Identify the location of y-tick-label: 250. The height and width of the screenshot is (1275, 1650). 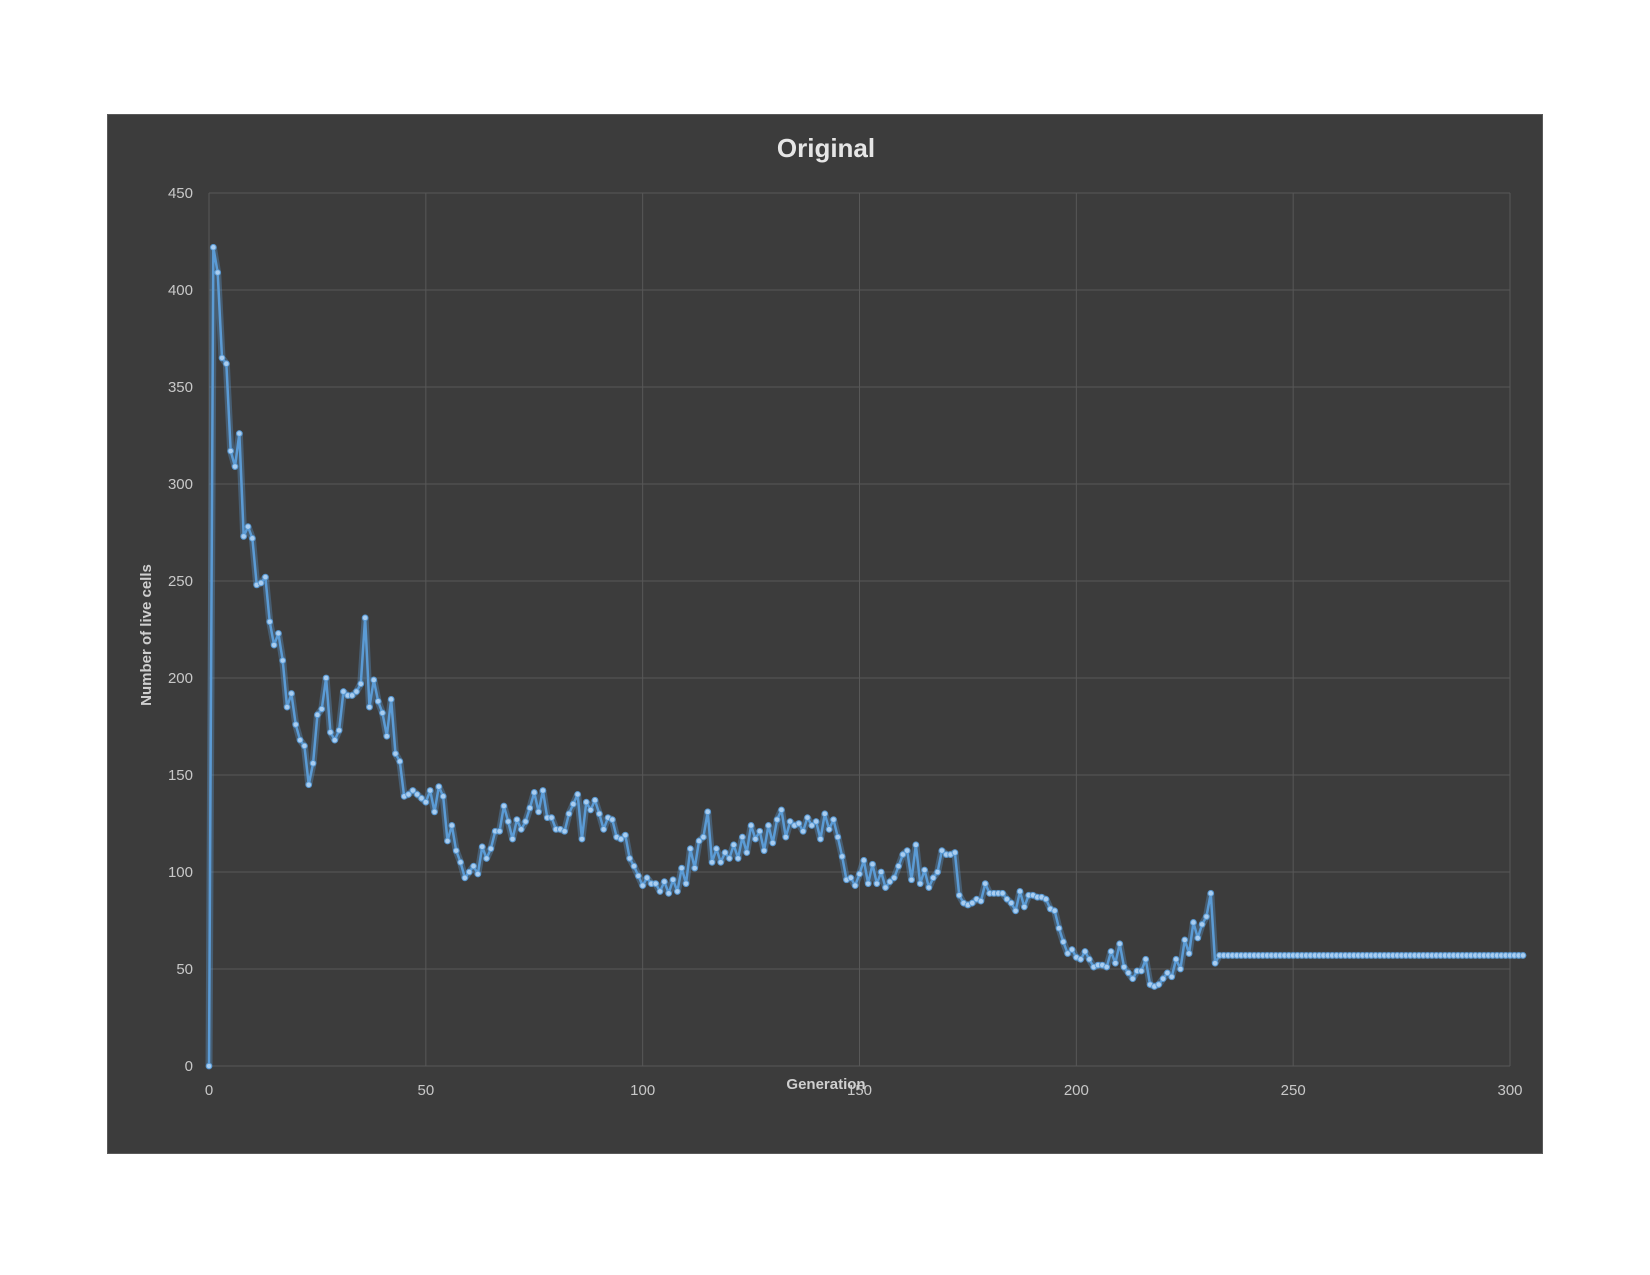
(180, 581).